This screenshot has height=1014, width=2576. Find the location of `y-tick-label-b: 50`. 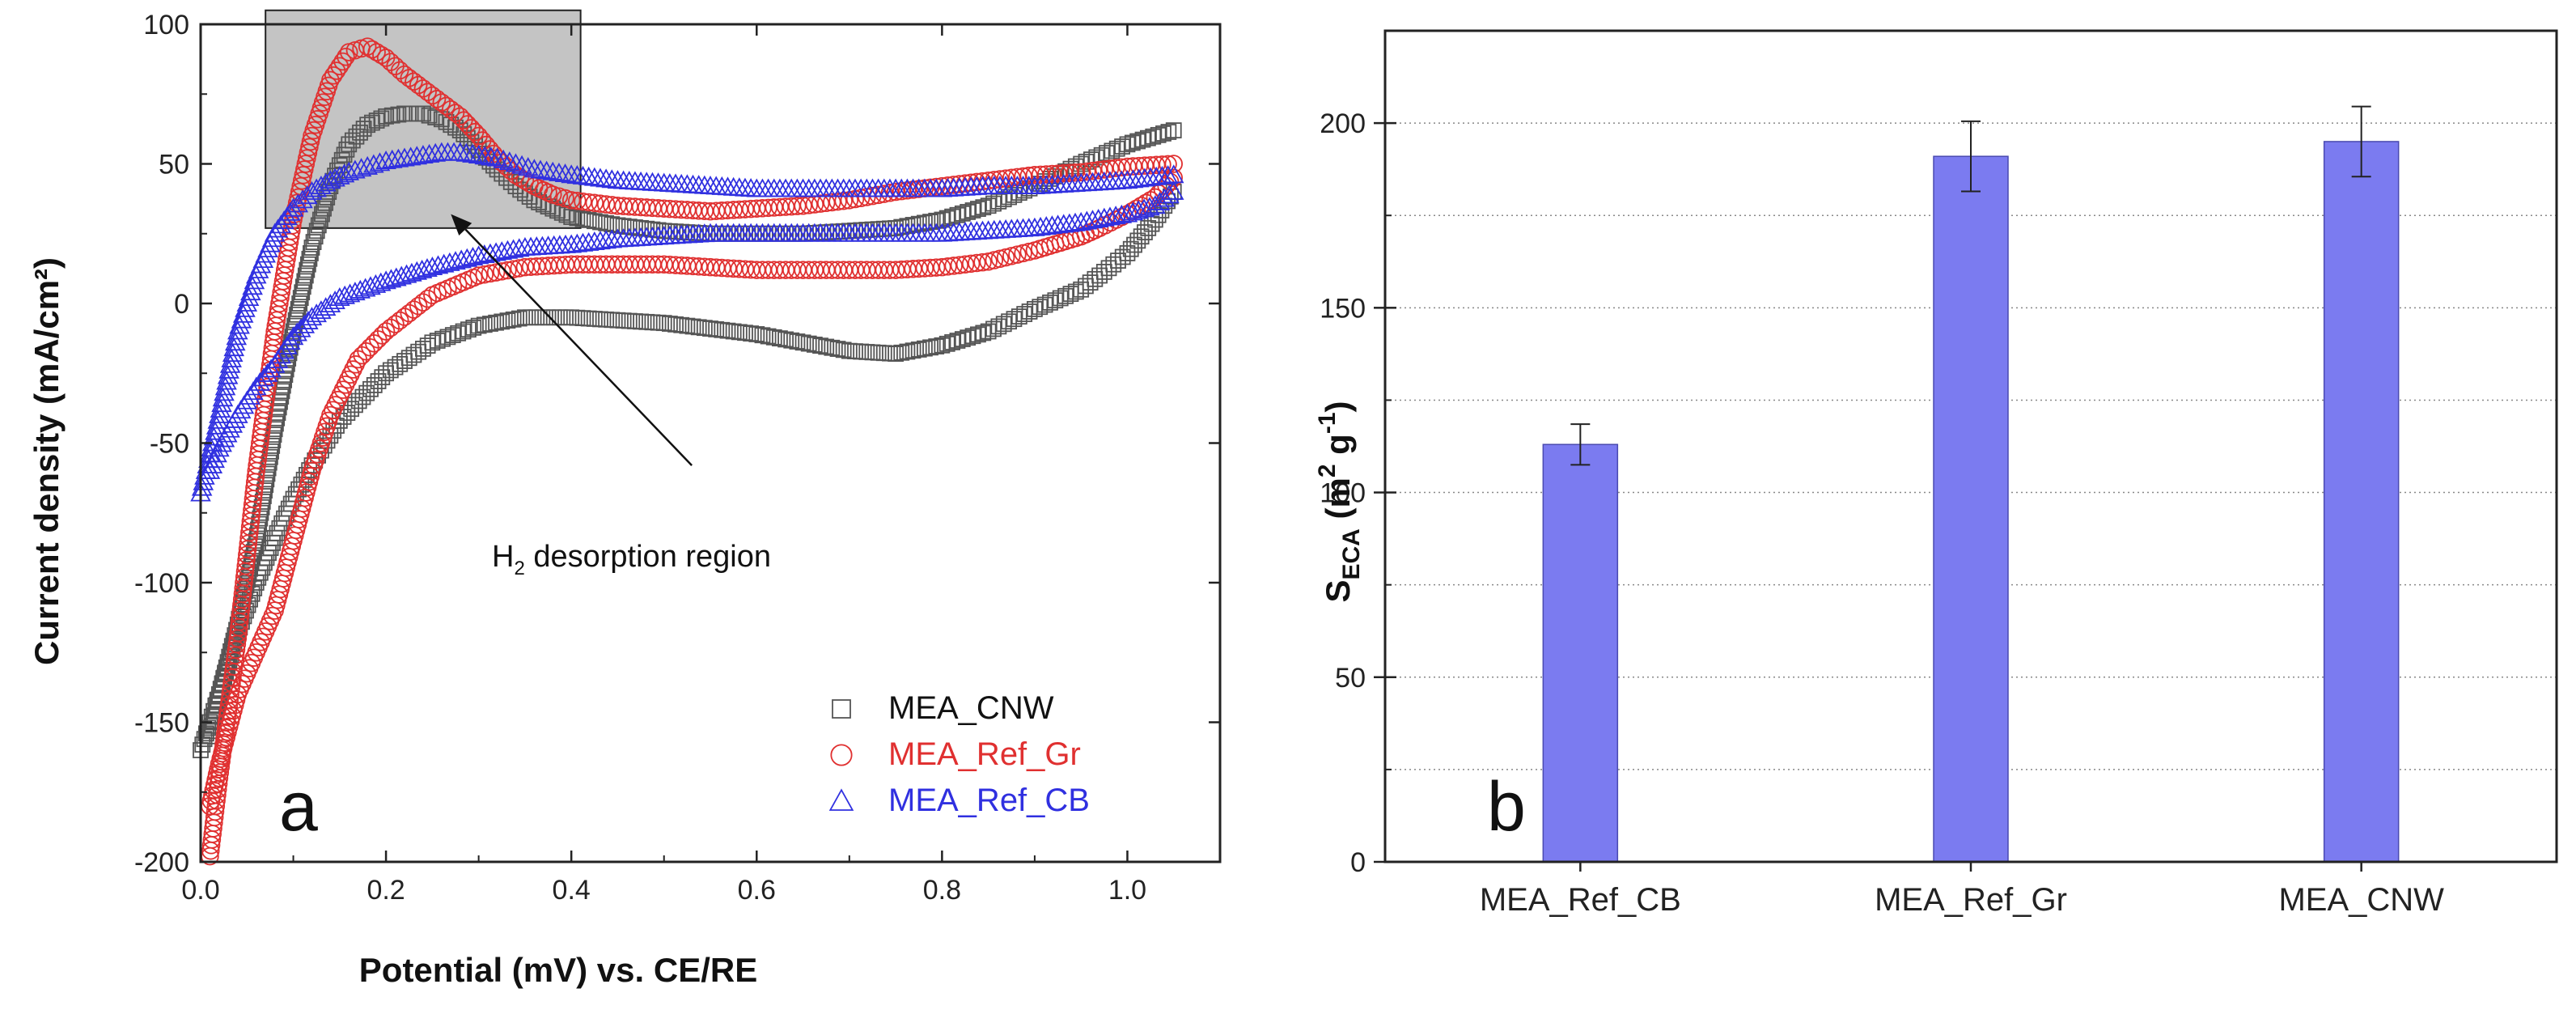

y-tick-label-b: 50 is located at coordinates (1350, 678).